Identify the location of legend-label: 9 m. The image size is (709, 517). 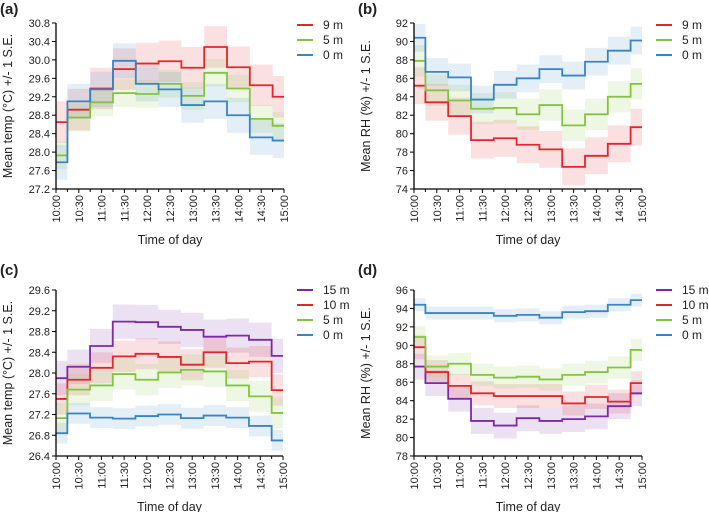
(333, 25).